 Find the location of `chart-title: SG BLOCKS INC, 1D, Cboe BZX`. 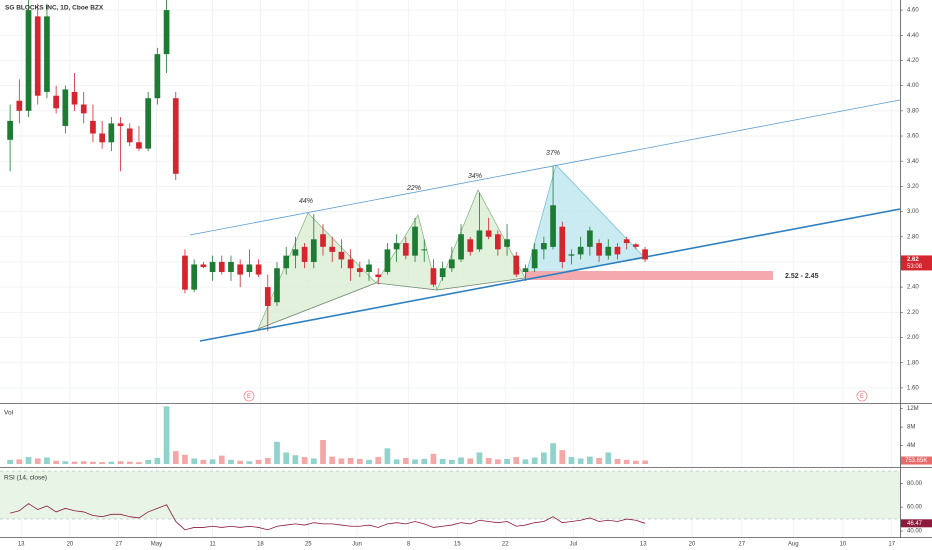

chart-title: SG BLOCKS INC, 1D, Cboe BZX is located at coordinates (54, 8).